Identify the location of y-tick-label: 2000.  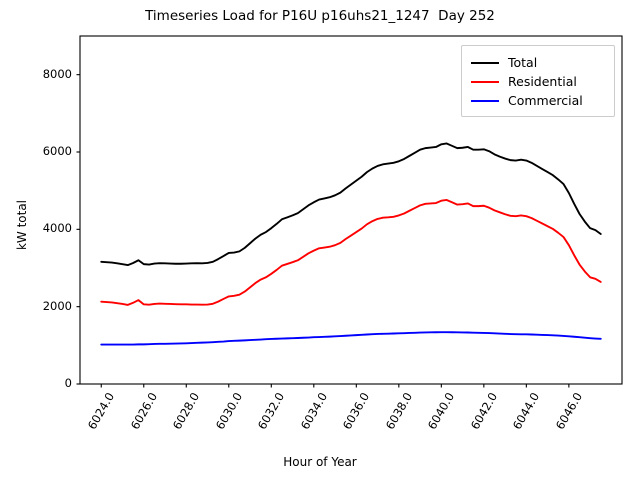
(57, 305).